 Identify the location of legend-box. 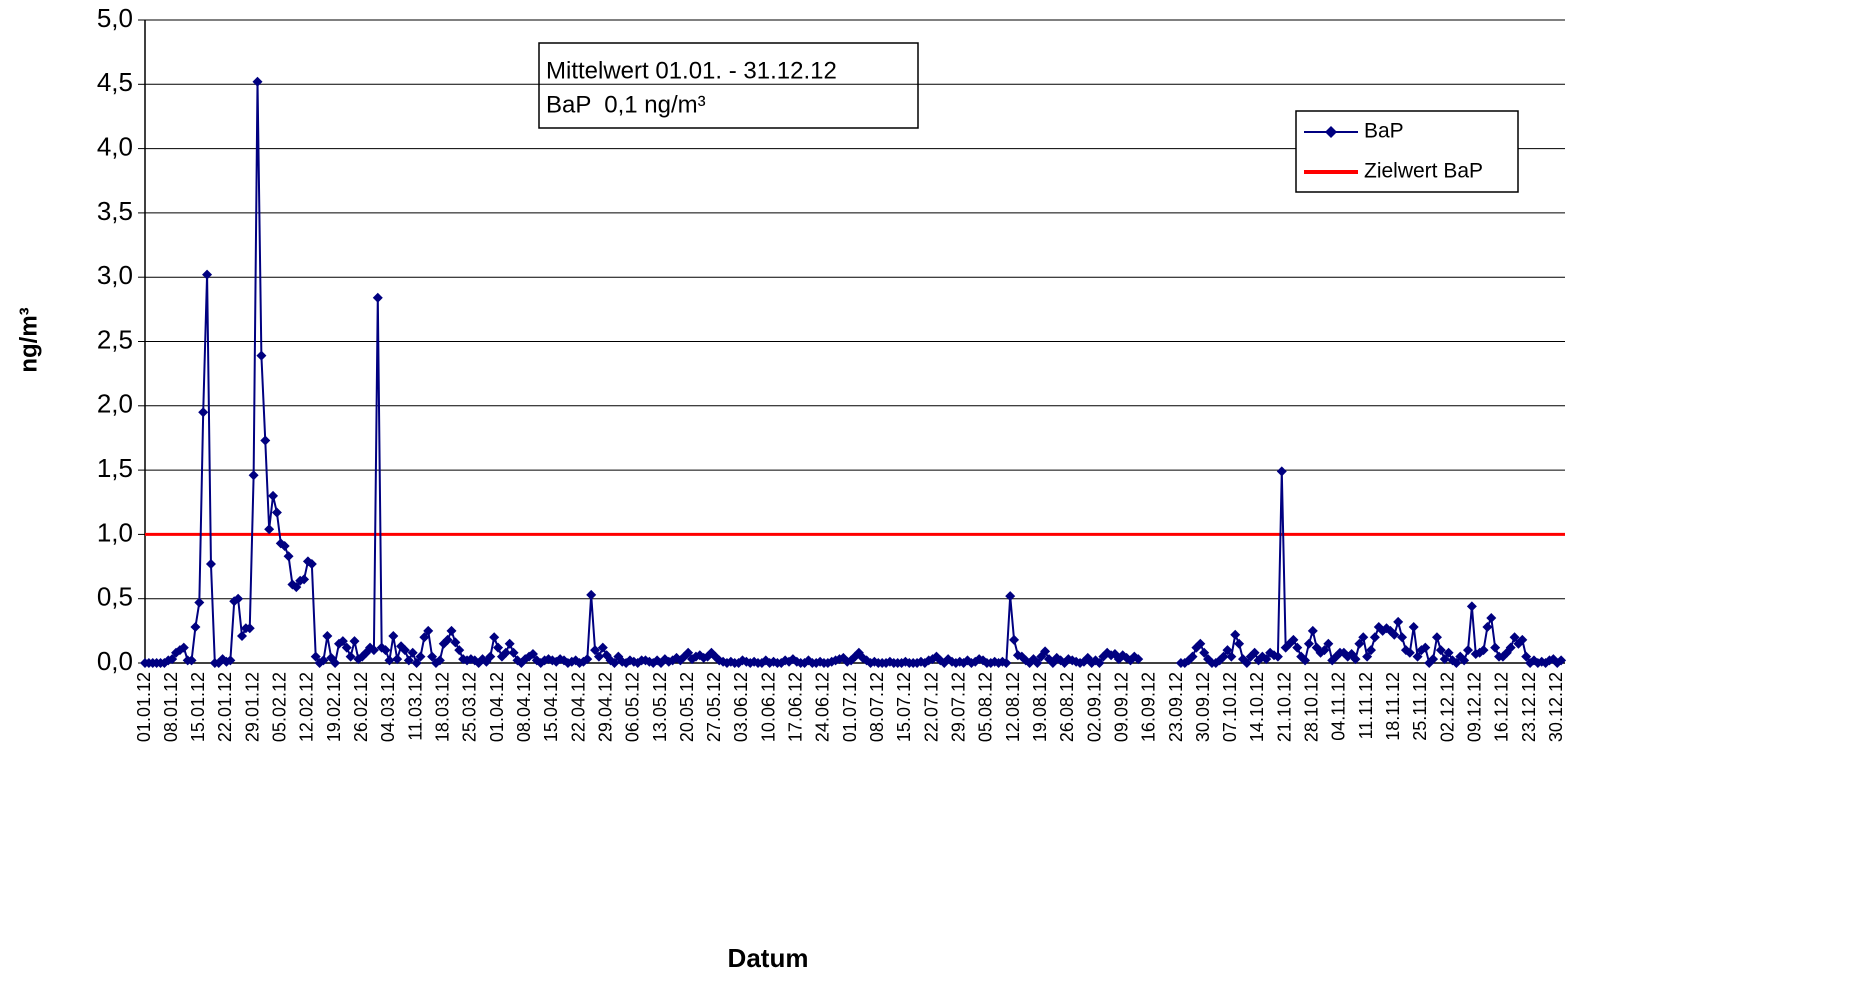
(1407, 151).